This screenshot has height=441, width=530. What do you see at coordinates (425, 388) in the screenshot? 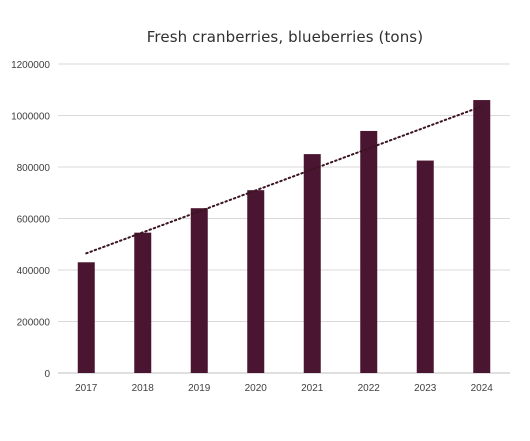
I see `x-tick-label: 2023` at bounding box center [425, 388].